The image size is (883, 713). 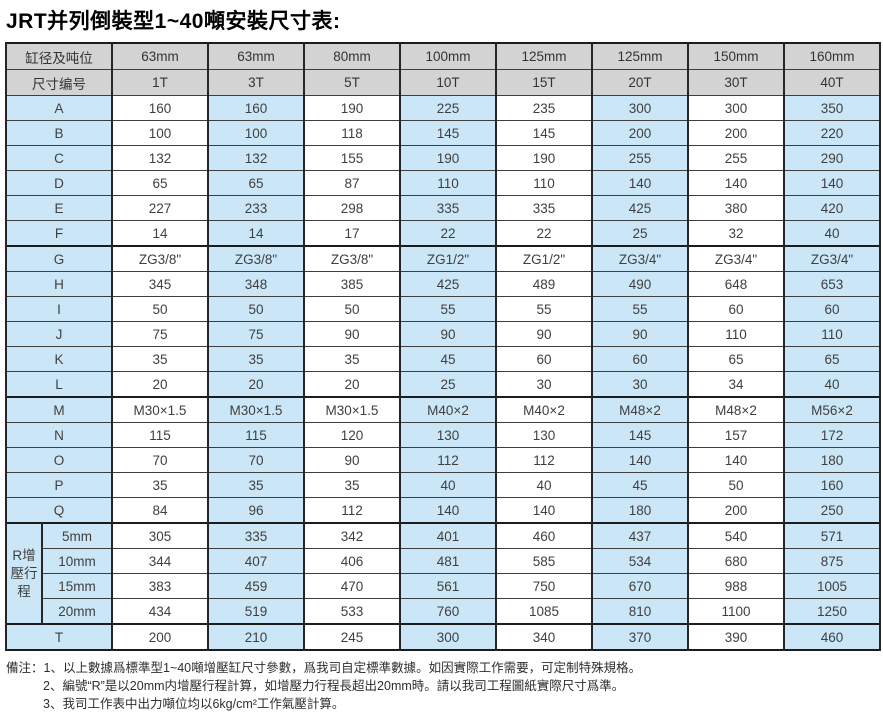 What do you see at coordinates (59, 435) in the screenshot?
I see `row-label: N` at bounding box center [59, 435].